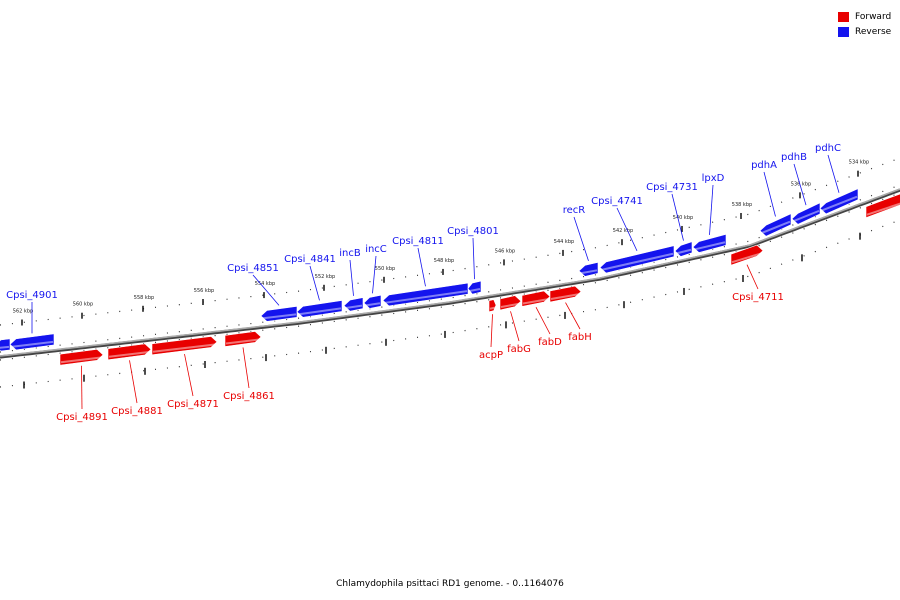 The image size is (900, 600). I want to click on gene-fabh: fabH, so click(570, 314).